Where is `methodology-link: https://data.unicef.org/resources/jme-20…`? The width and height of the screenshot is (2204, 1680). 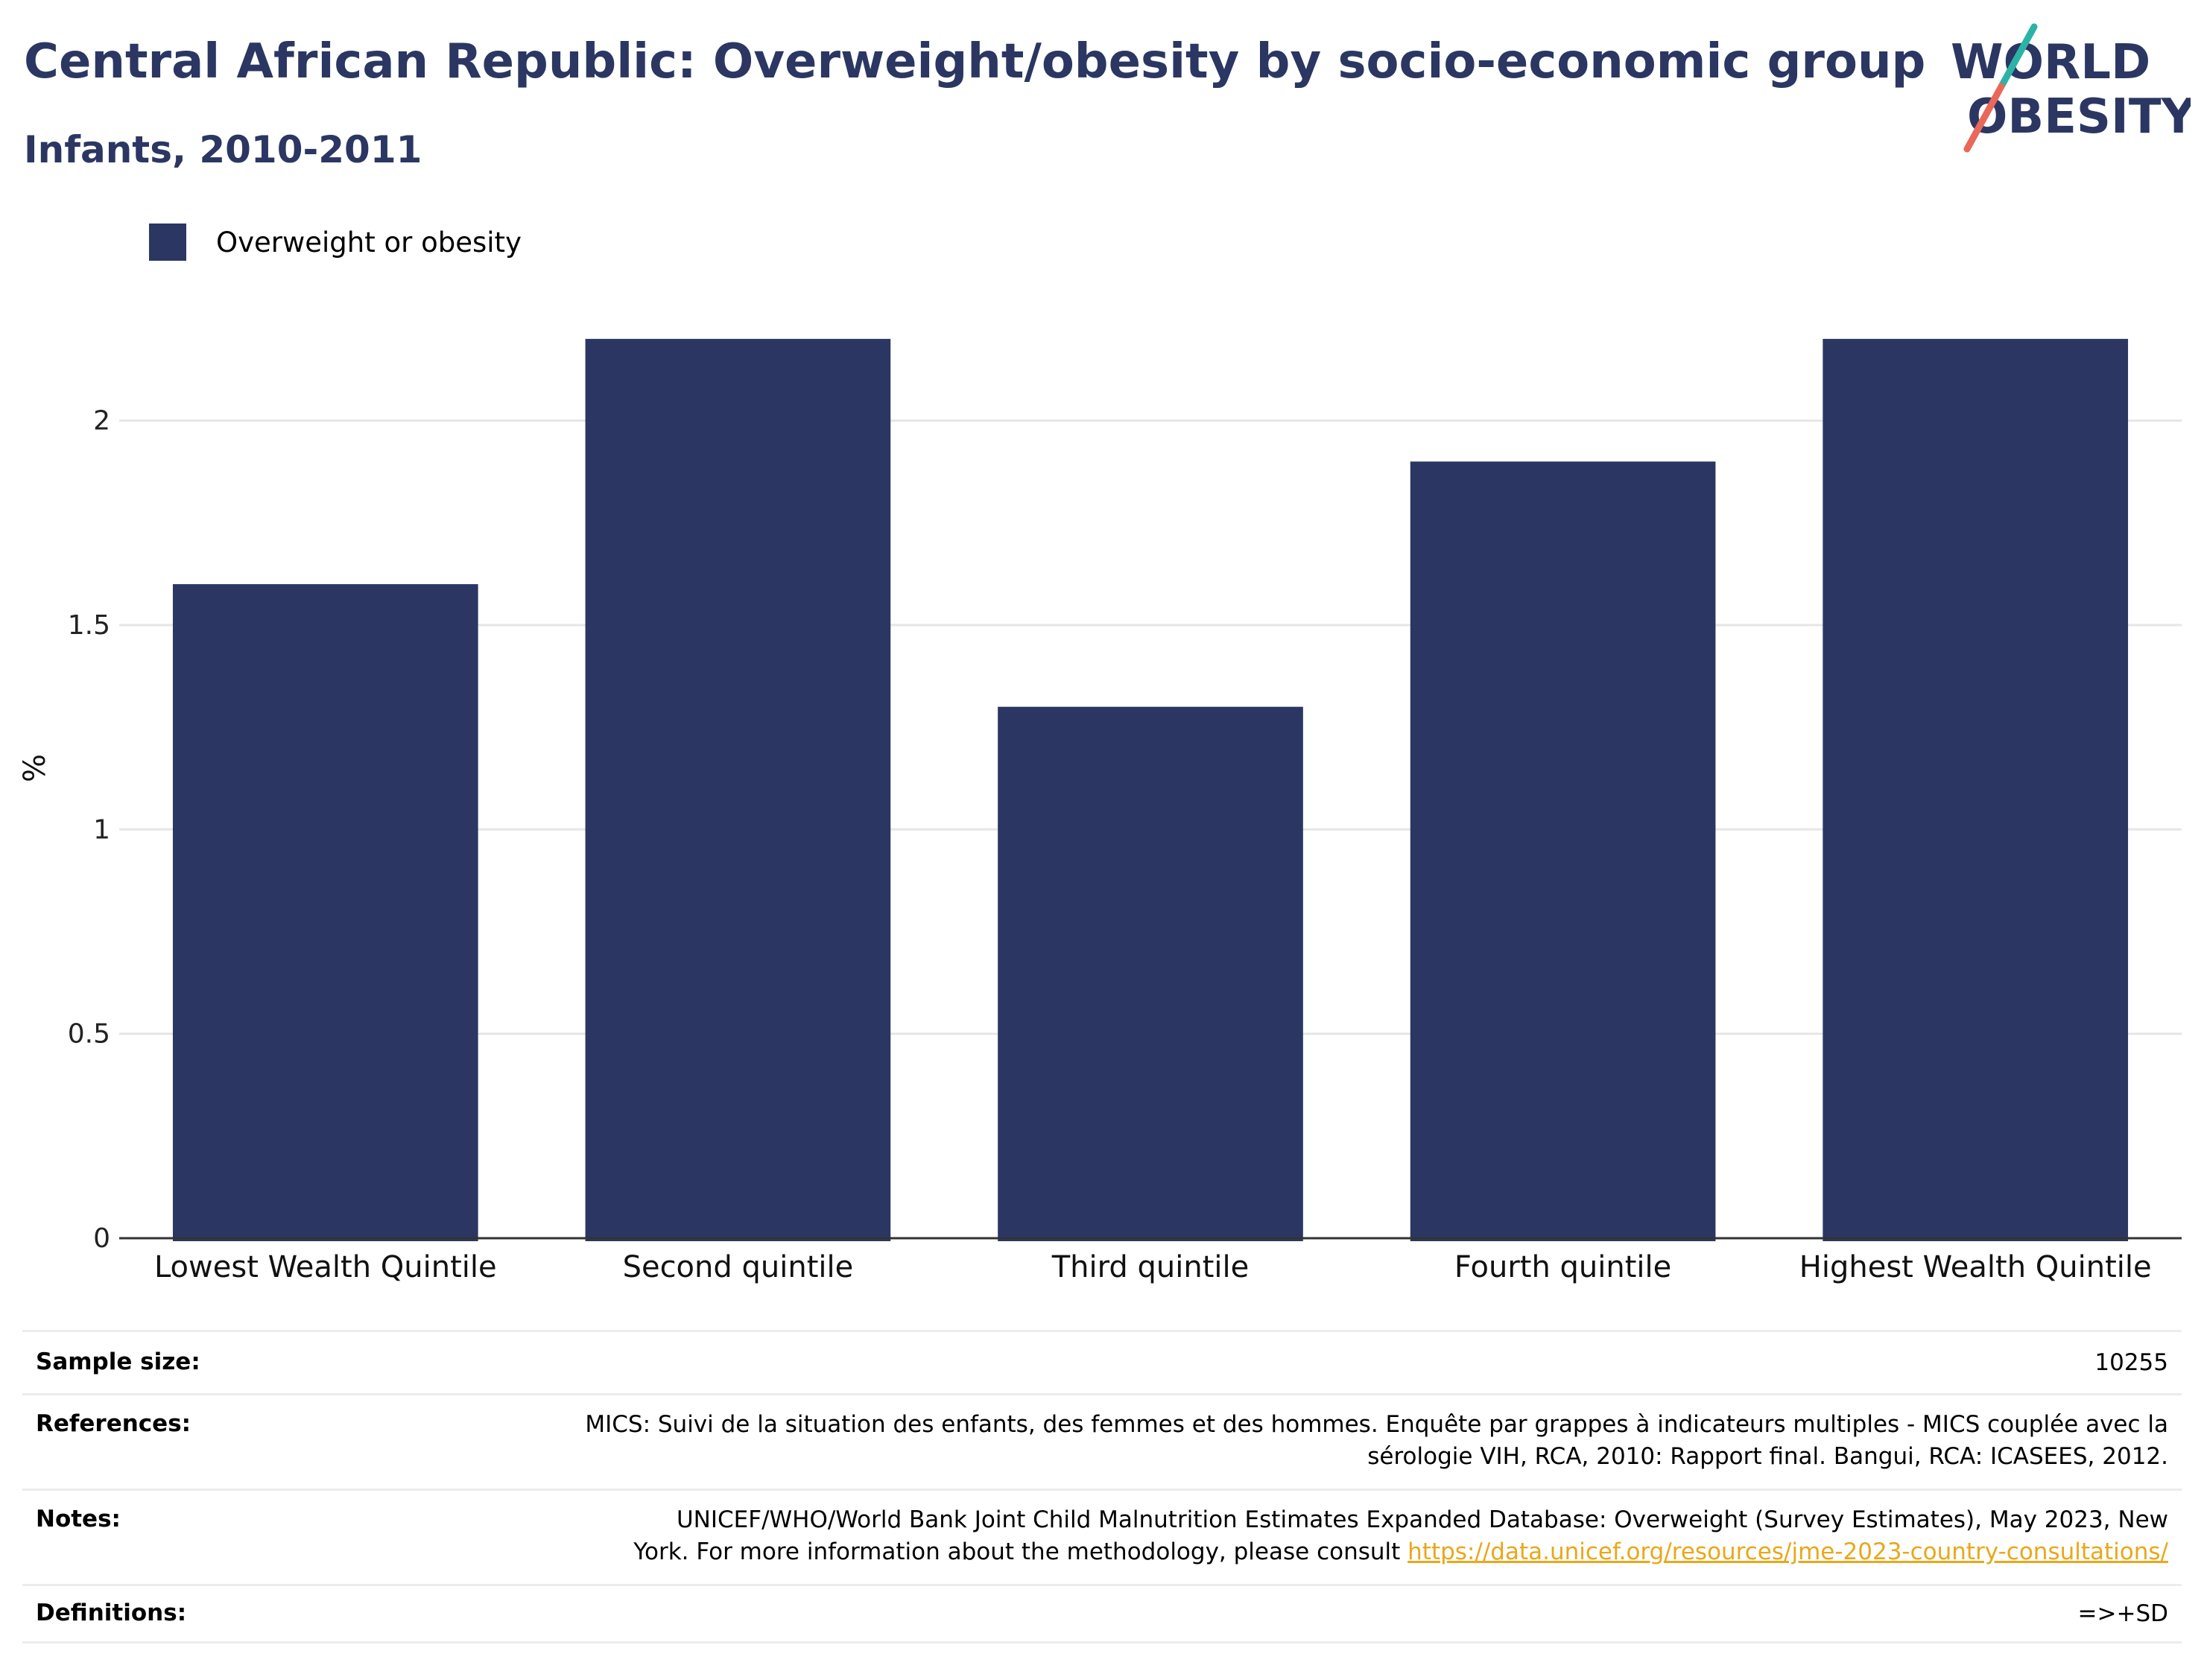
methodology-link: https://data.unicef.org/resources/jme-20… is located at coordinates (1787, 1551).